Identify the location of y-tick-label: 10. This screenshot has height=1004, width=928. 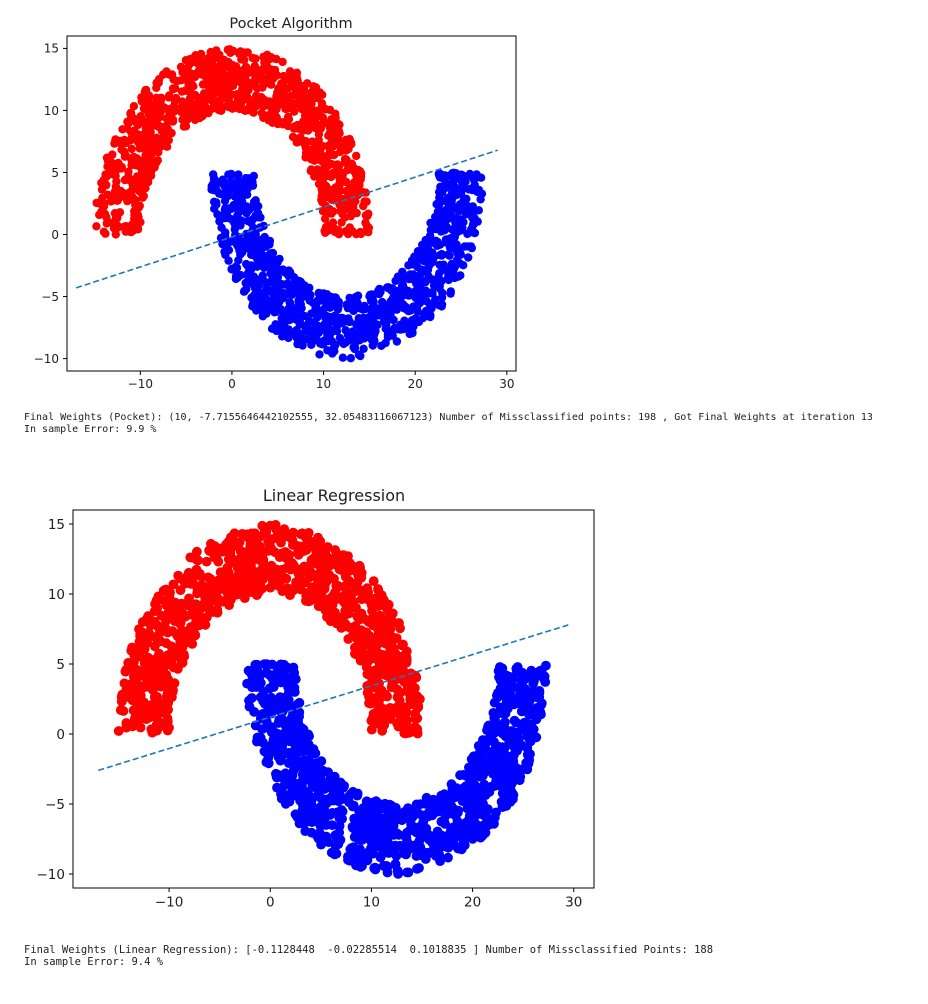
(51, 111).